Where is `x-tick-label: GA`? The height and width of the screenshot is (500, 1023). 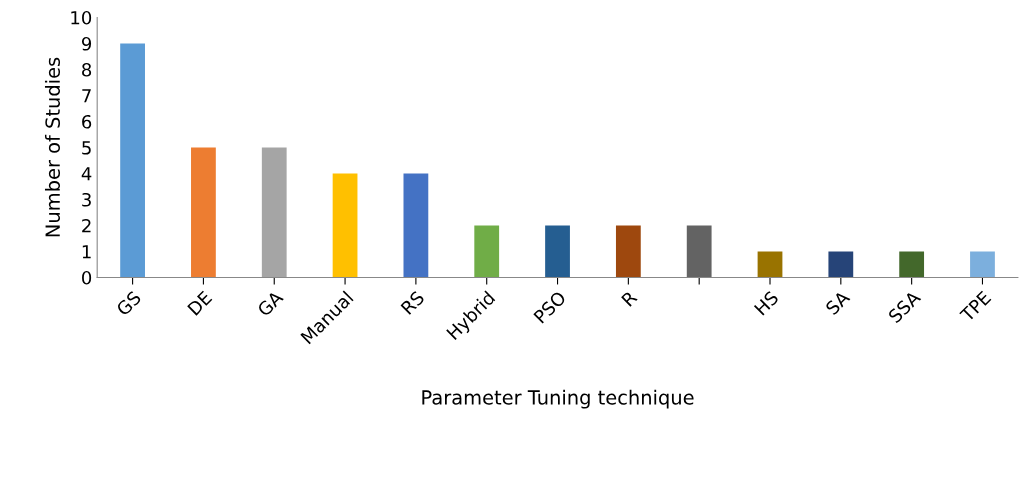
x-tick-label: GA is located at coordinates (270, 303).